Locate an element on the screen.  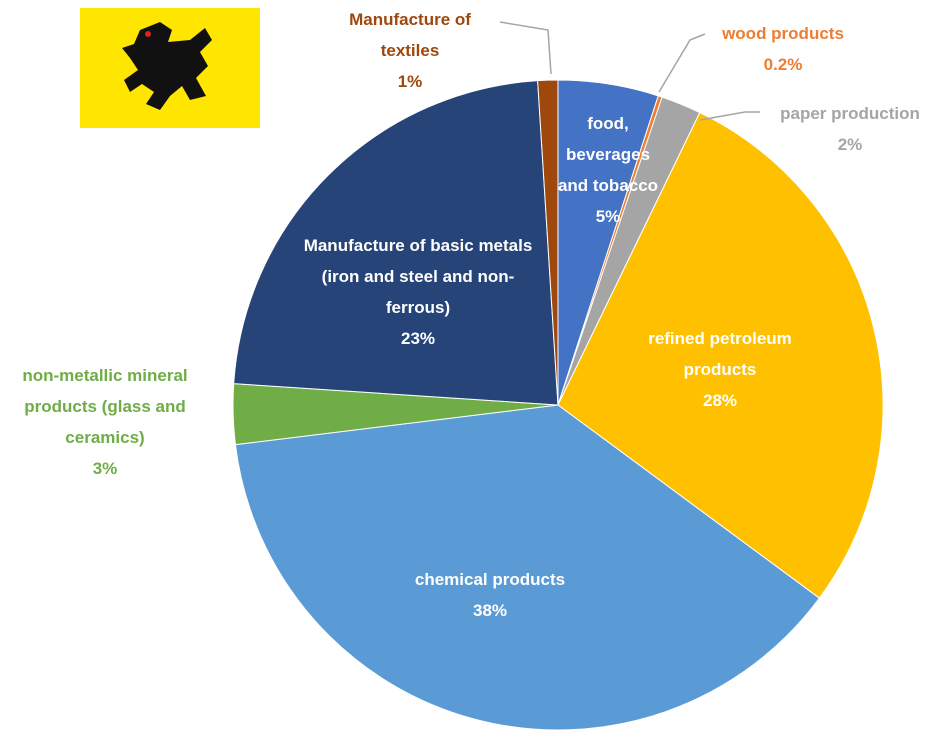
leader-lines is located at coordinates (629, 71).